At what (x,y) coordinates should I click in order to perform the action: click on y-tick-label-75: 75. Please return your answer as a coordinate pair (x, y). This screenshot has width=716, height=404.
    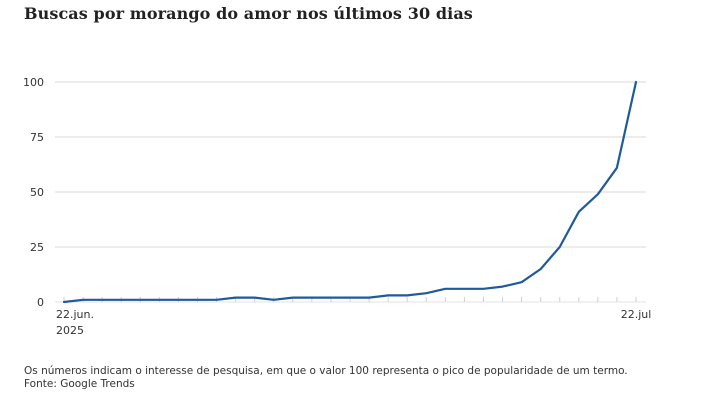
    Looking at the image, I should click on (37, 137).